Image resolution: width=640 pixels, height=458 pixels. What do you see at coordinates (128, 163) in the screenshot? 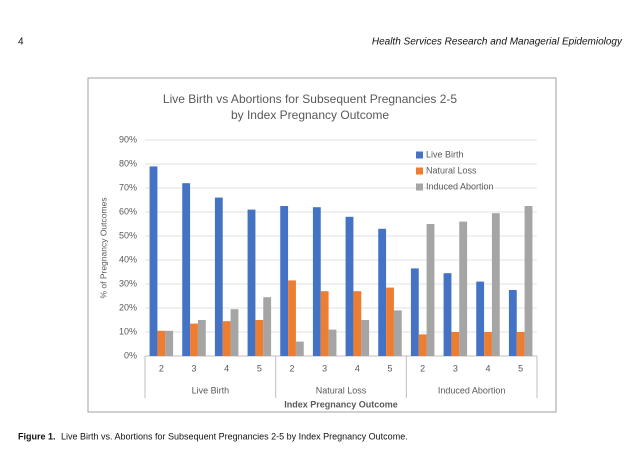
I see `y-tick-label: 80%` at bounding box center [128, 163].